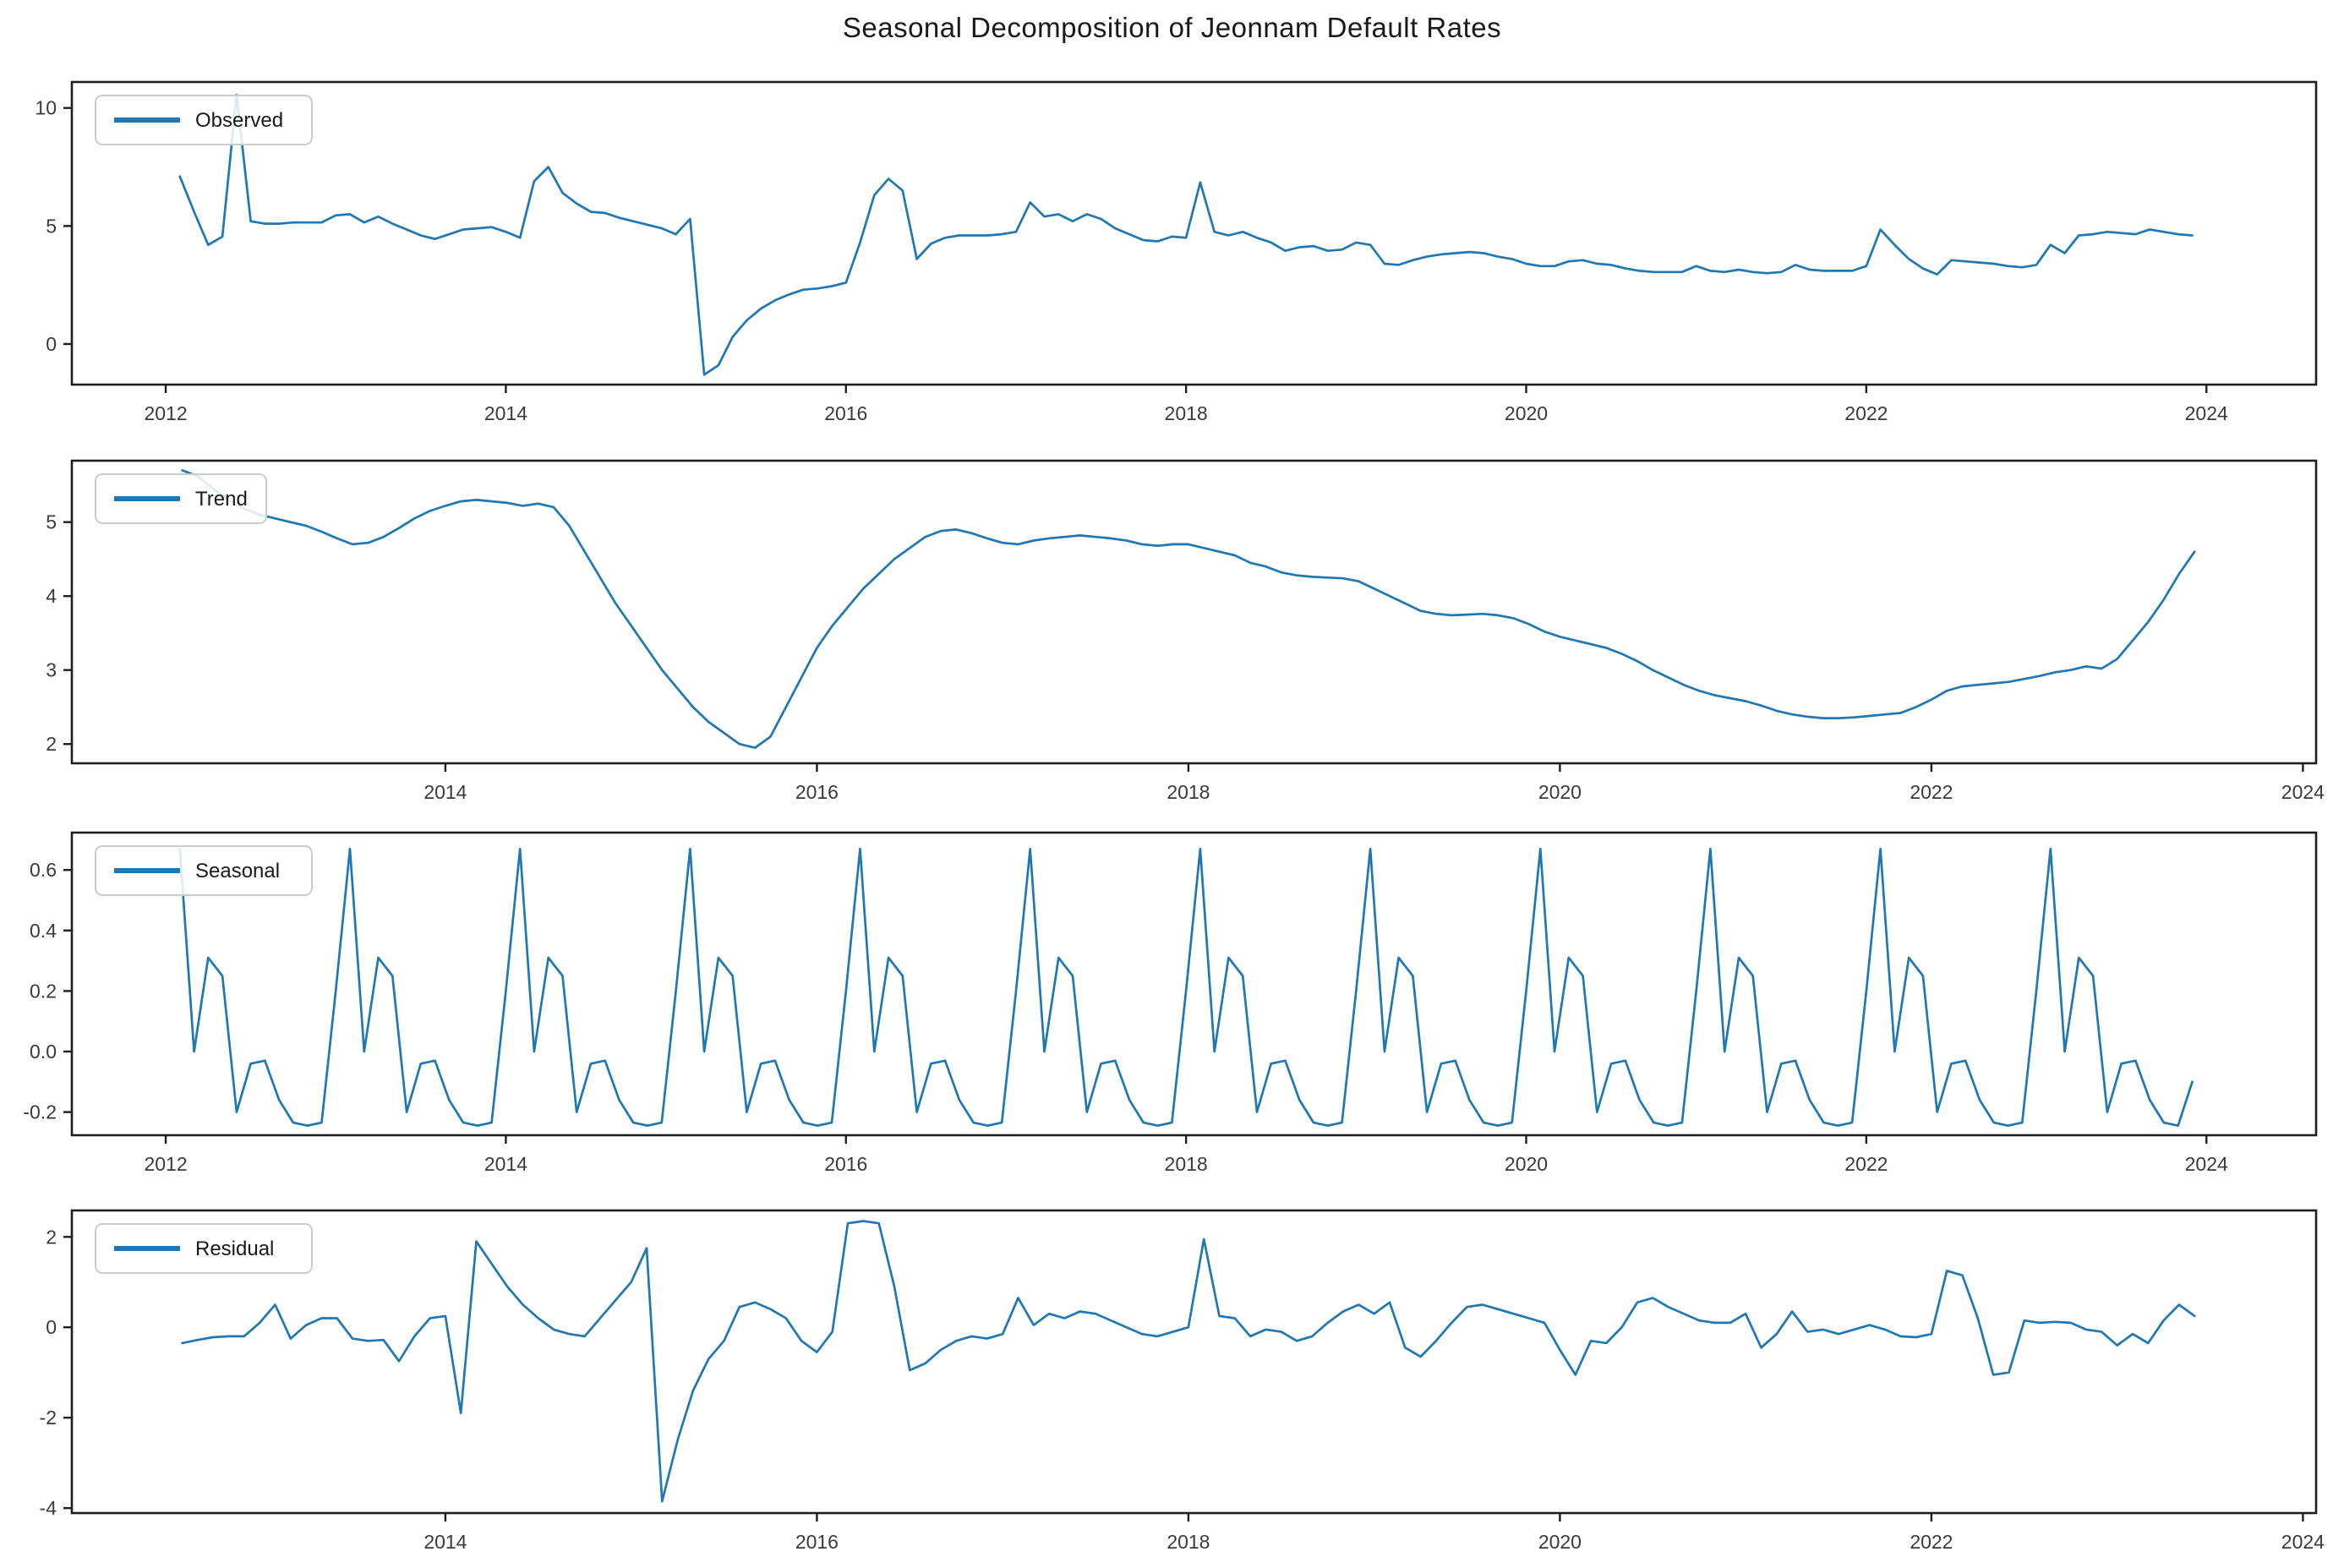 The width and height of the screenshot is (2344, 1568). What do you see at coordinates (51, 596) in the screenshot?
I see `trend-y-tick-label: 4` at bounding box center [51, 596].